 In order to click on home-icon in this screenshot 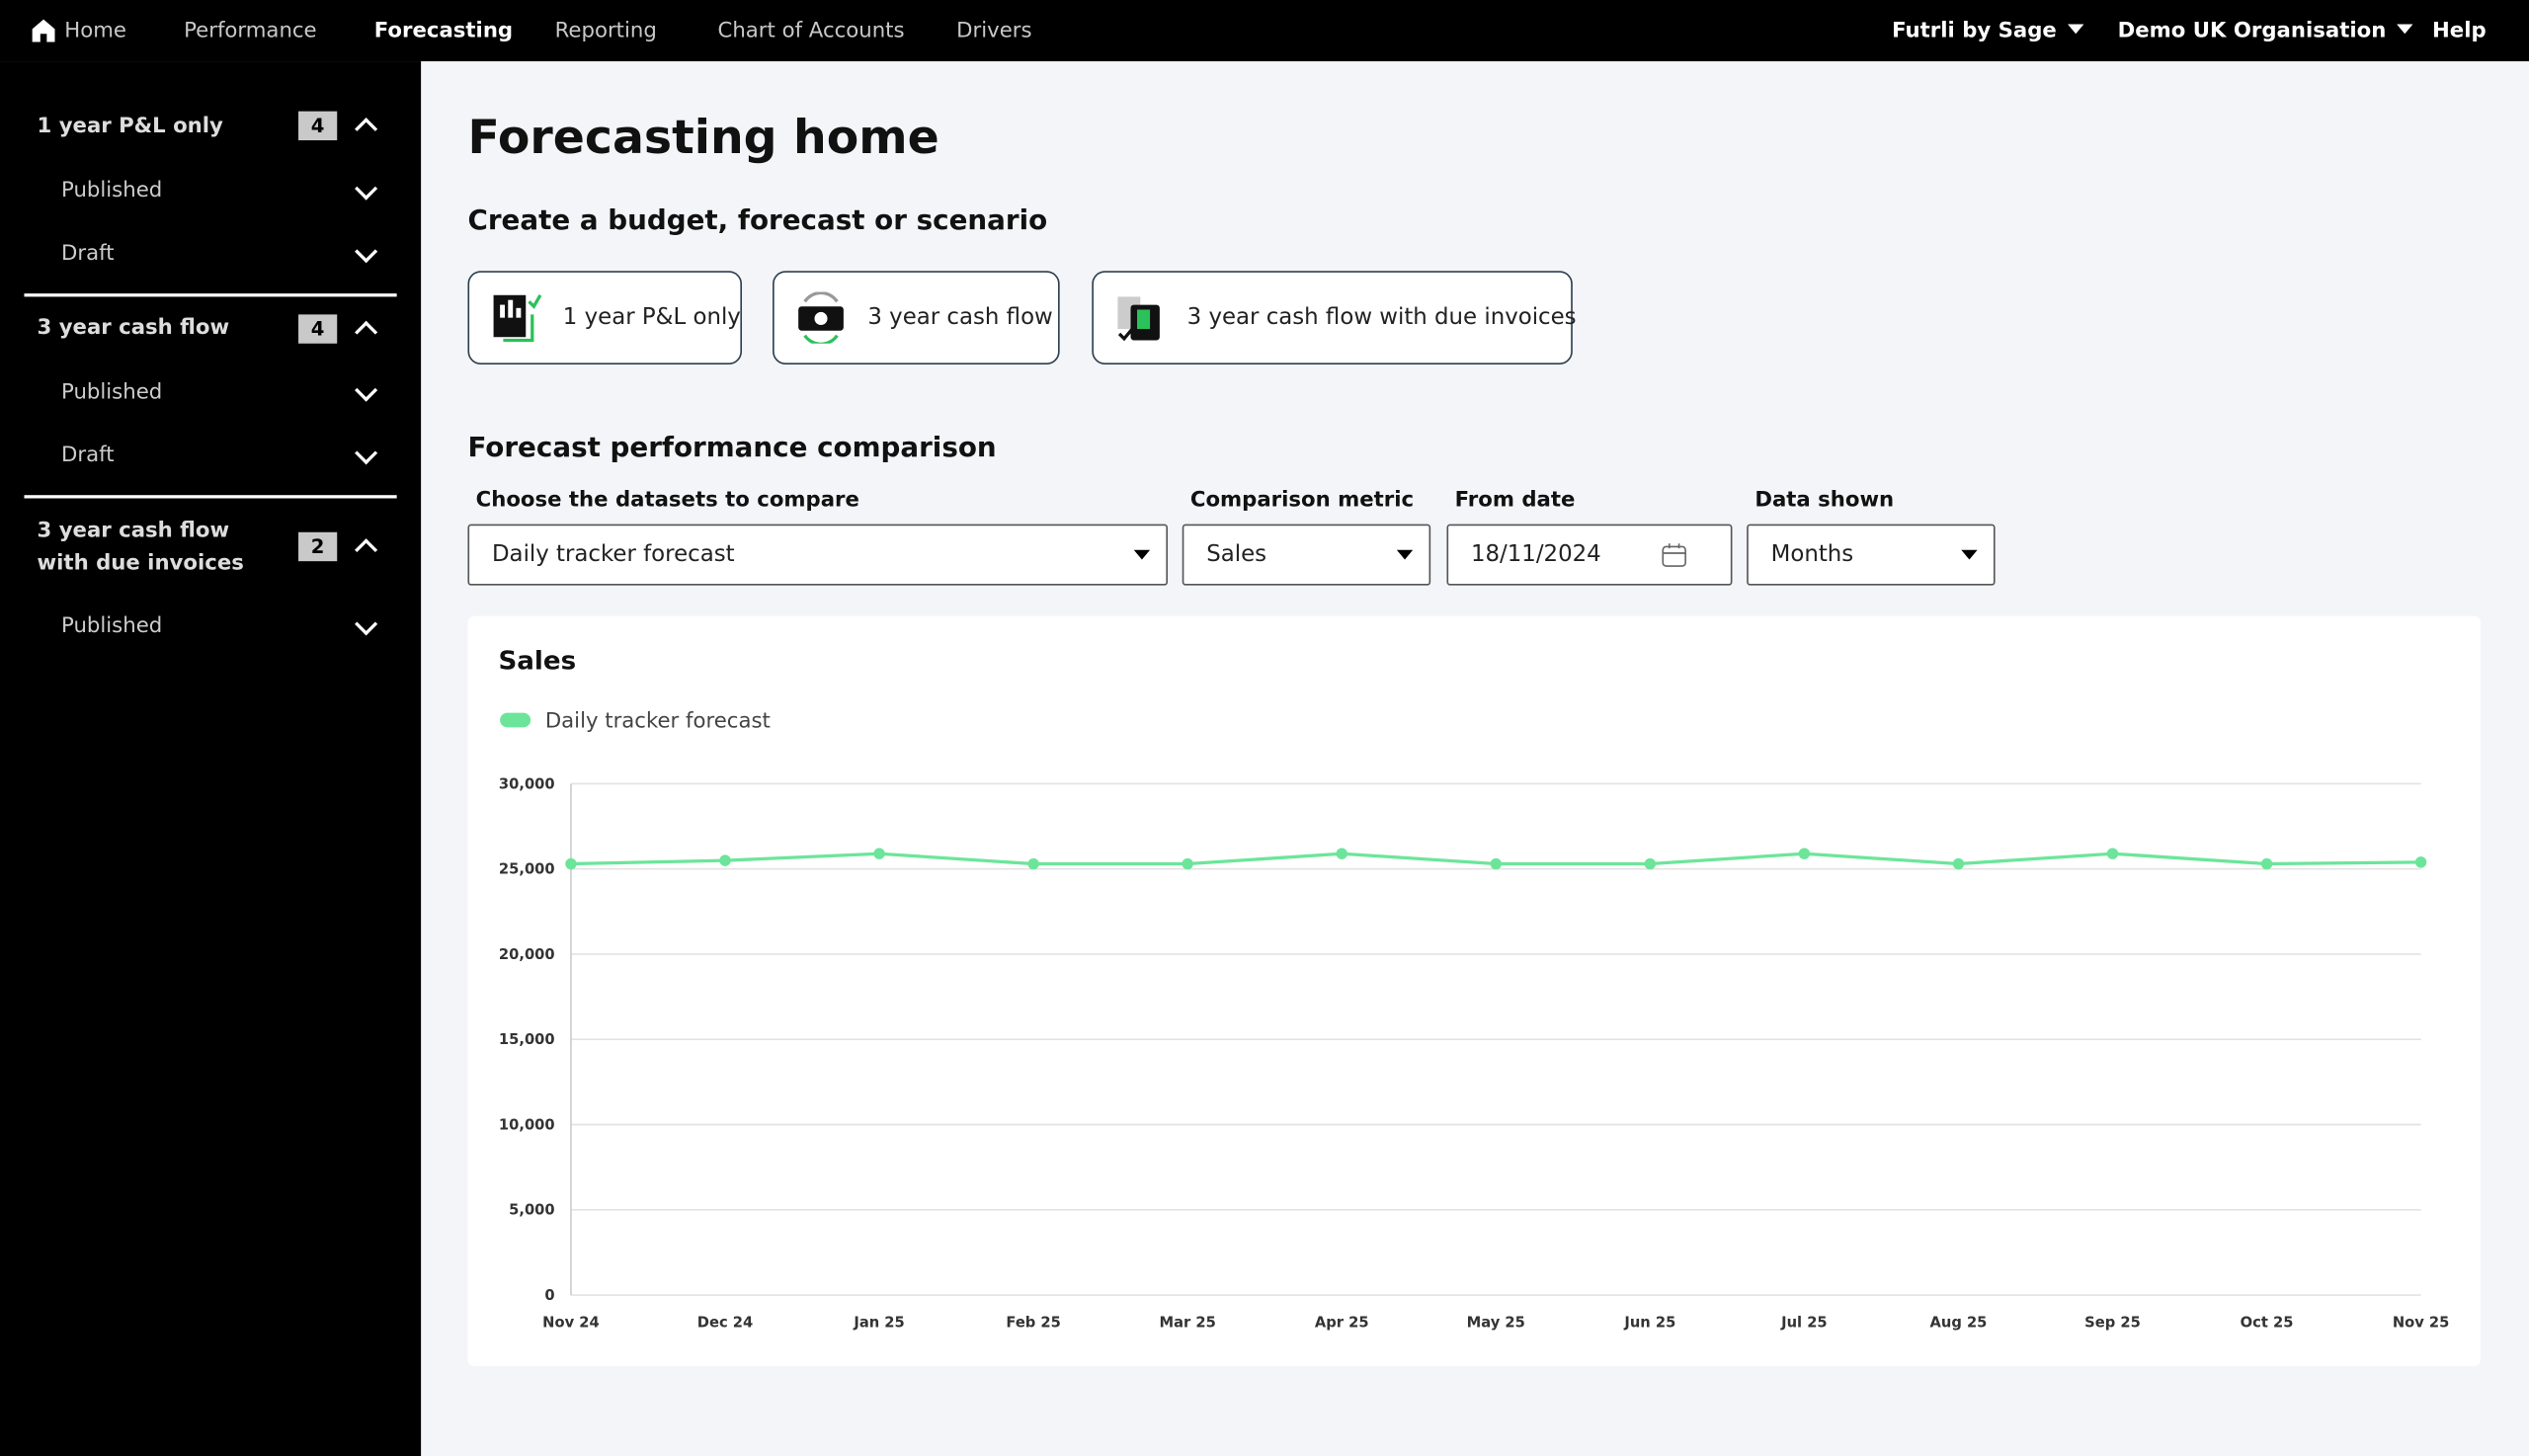, I will do `click(43, 30)`.